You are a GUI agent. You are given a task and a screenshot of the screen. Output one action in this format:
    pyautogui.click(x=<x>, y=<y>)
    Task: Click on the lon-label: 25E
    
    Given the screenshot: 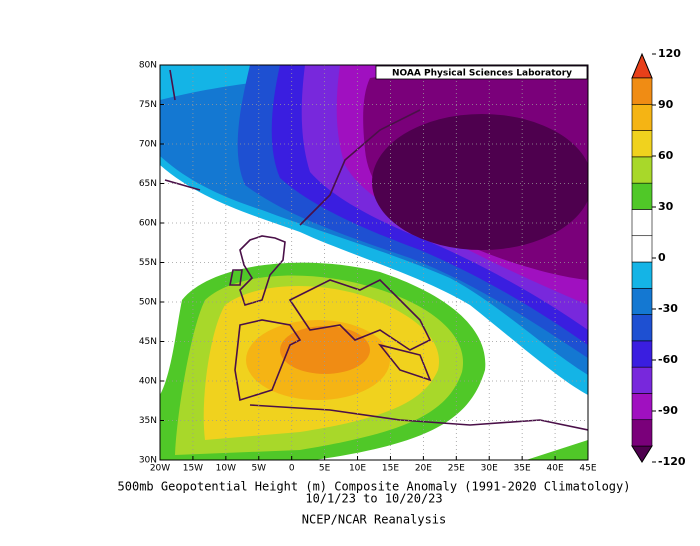 What is the action you would take?
    pyautogui.click(x=456, y=469)
    